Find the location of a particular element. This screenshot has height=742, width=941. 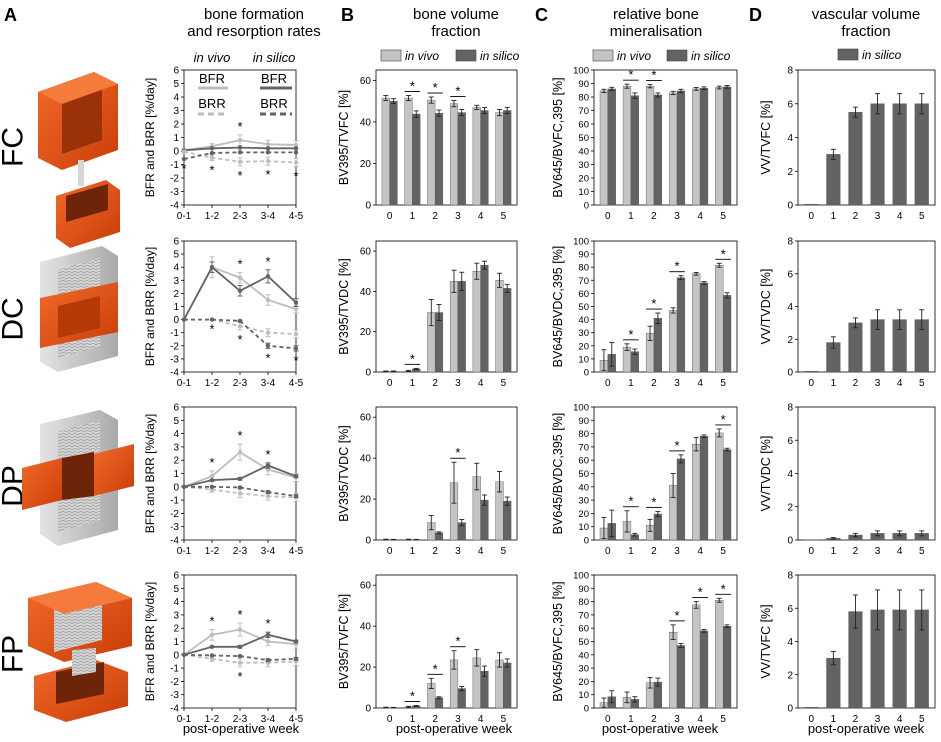

panel-b-dc-xtick-label: 4 is located at coordinates (481, 383).